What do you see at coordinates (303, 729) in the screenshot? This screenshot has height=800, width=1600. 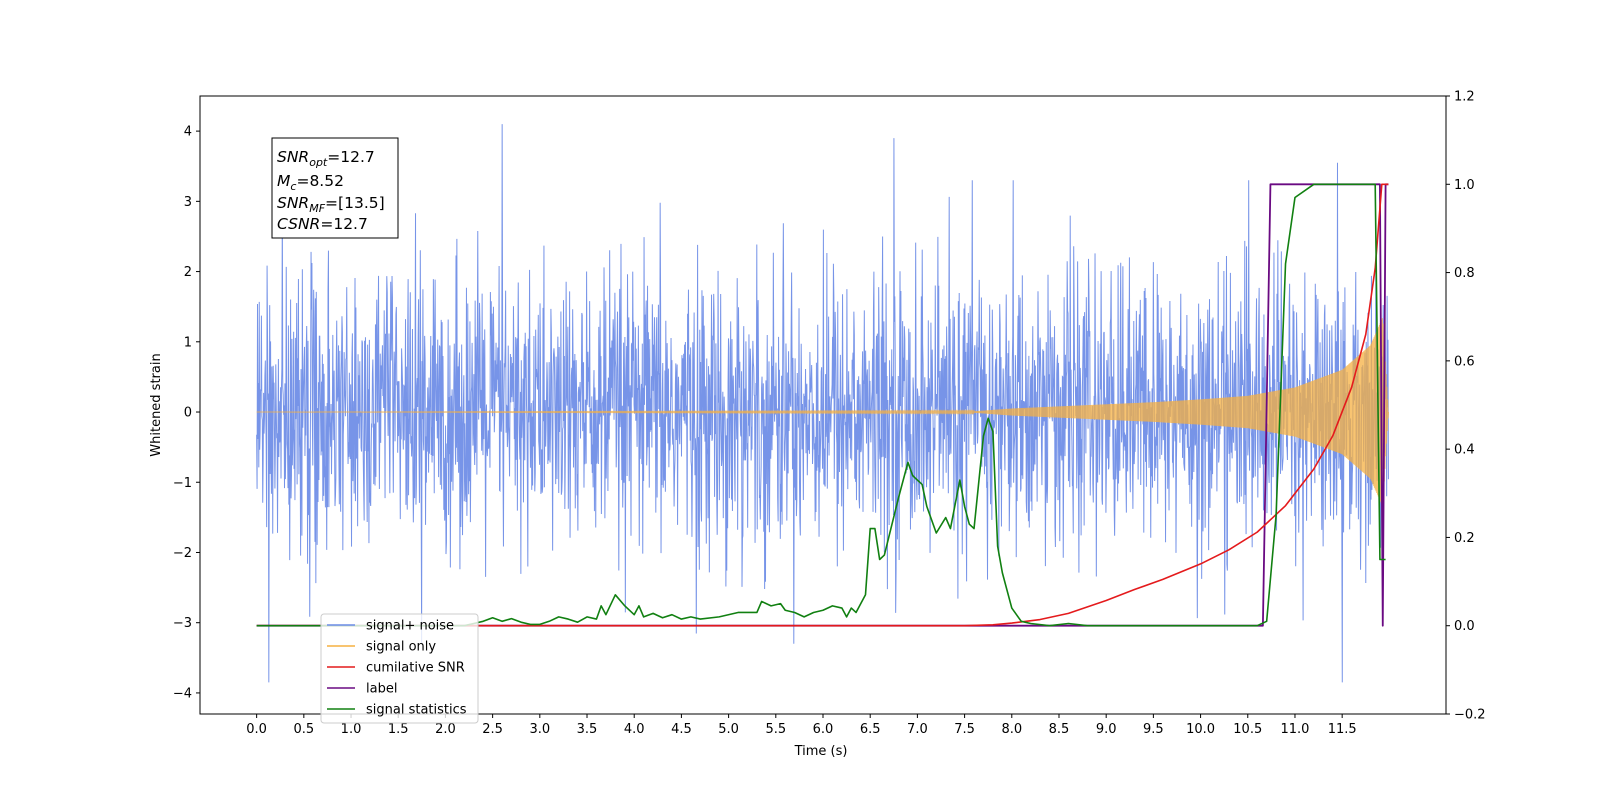 I see `x-tick-label: 0.5` at bounding box center [303, 729].